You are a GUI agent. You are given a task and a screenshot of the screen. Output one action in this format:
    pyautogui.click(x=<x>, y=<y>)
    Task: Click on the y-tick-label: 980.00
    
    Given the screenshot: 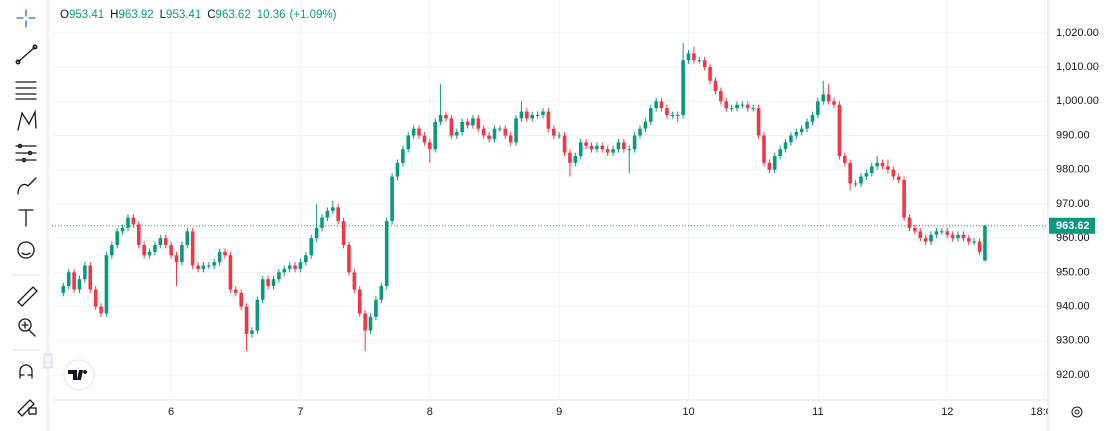 What is the action you would take?
    pyautogui.click(x=1073, y=170)
    